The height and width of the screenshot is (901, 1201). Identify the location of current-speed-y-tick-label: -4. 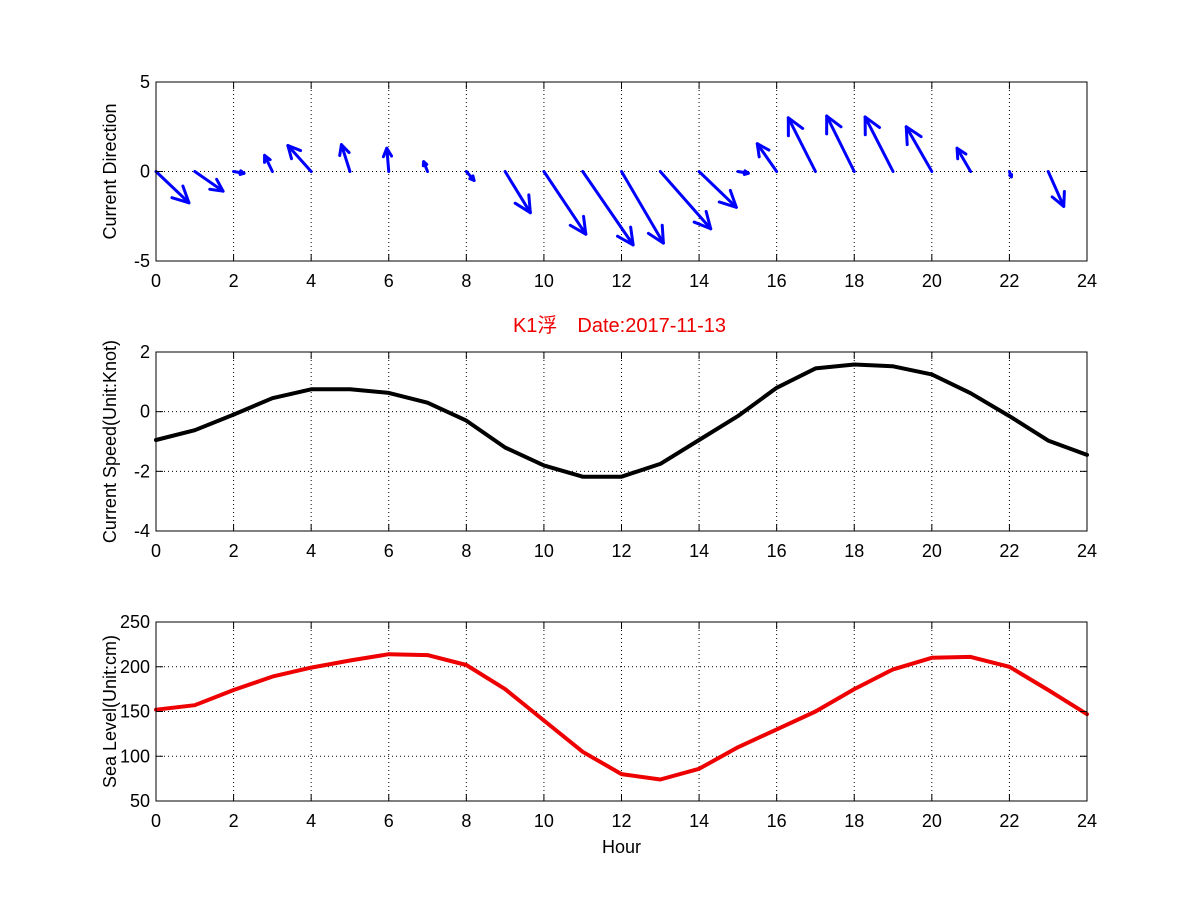
(142, 531).